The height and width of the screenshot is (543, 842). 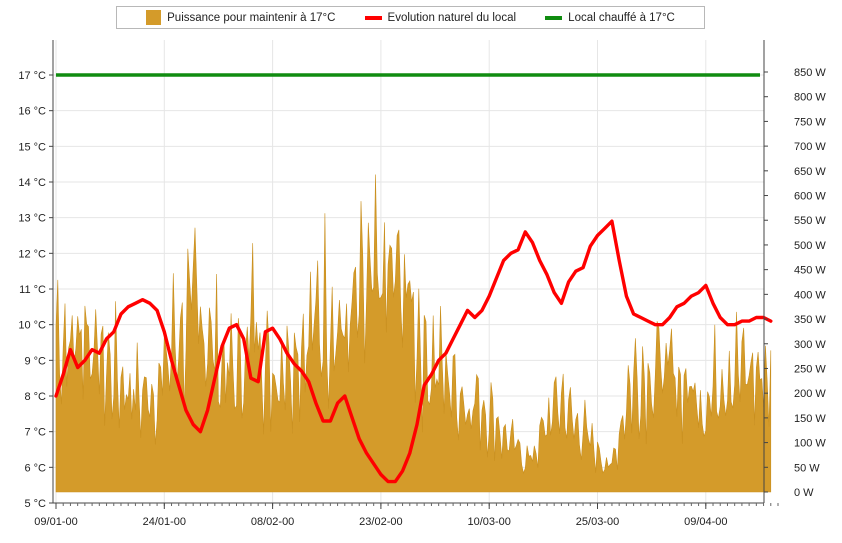 I want to click on y-left-tick-label: 6 °C, so click(x=35, y=468).